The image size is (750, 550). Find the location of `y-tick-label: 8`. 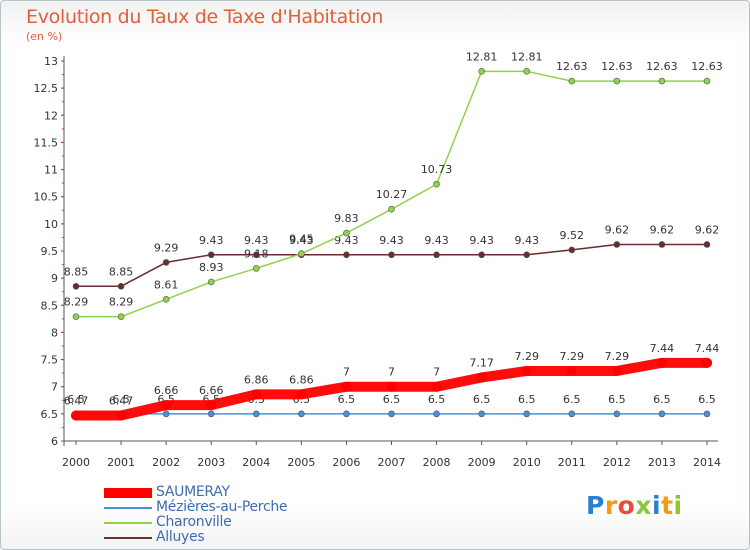

y-tick-label: 8 is located at coordinates (54, 332).